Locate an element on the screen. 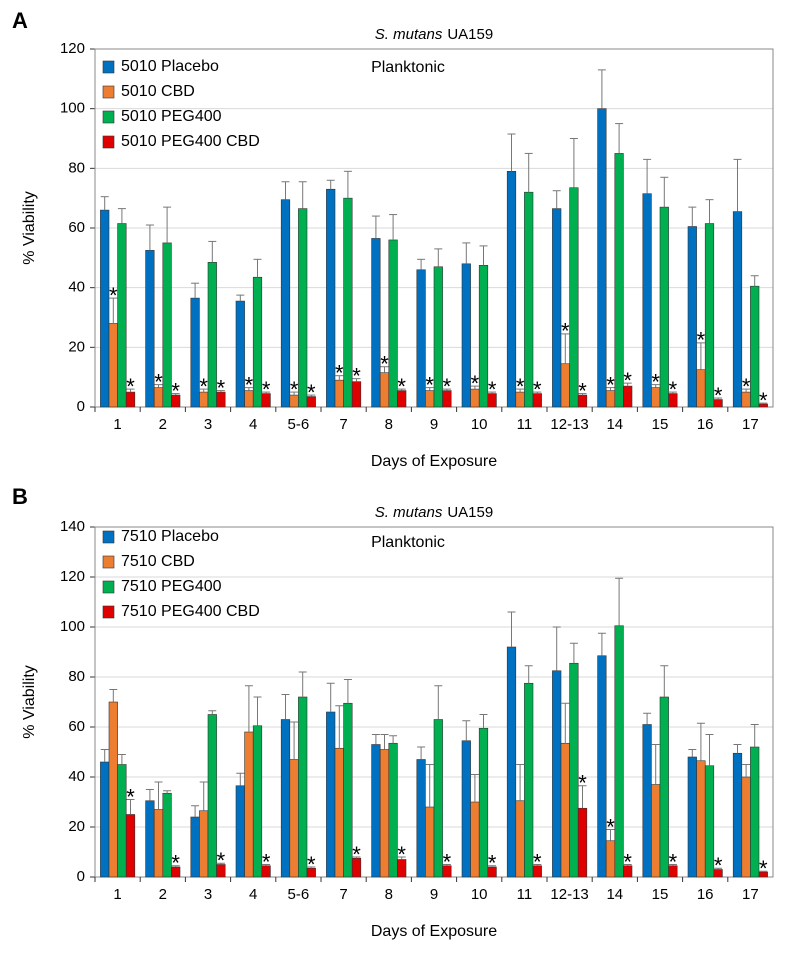  panel-label: A is located at coordinates (20, 20).